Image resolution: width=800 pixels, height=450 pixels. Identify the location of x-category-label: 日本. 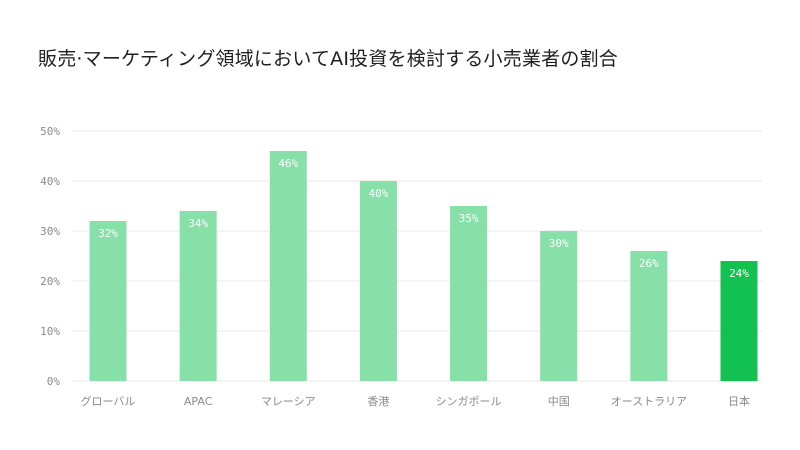
(739, 401).